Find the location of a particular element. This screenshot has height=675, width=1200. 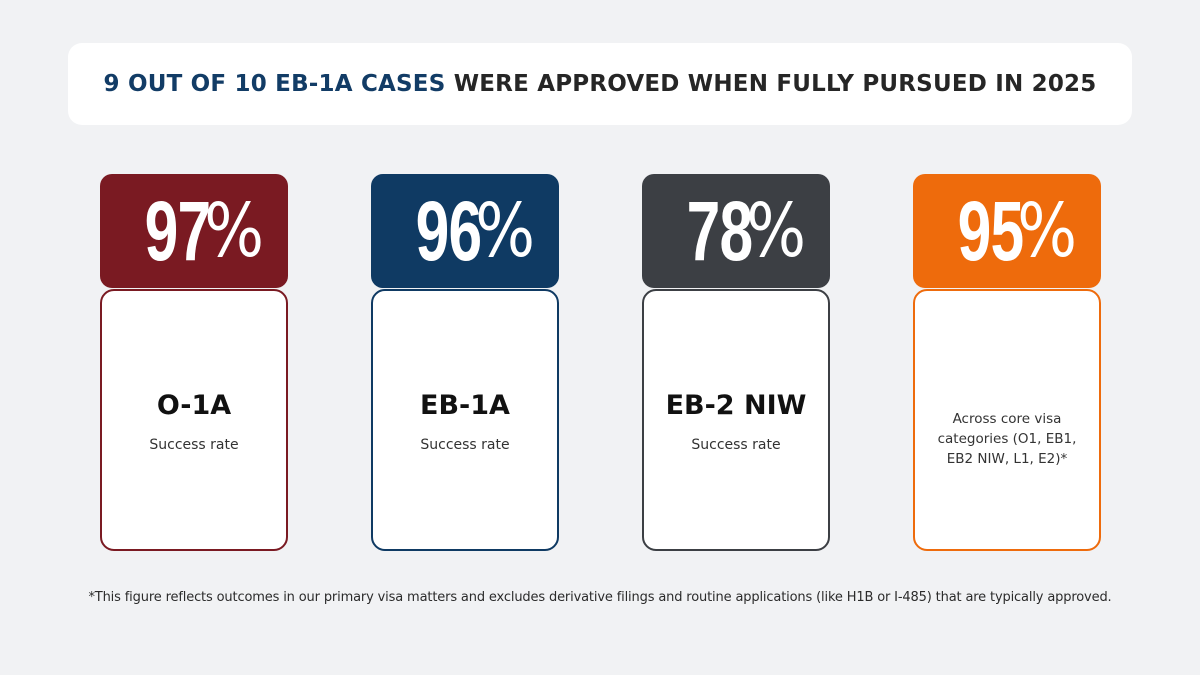

stat-percentage-number: 95 is located at coordinates (991, 231).